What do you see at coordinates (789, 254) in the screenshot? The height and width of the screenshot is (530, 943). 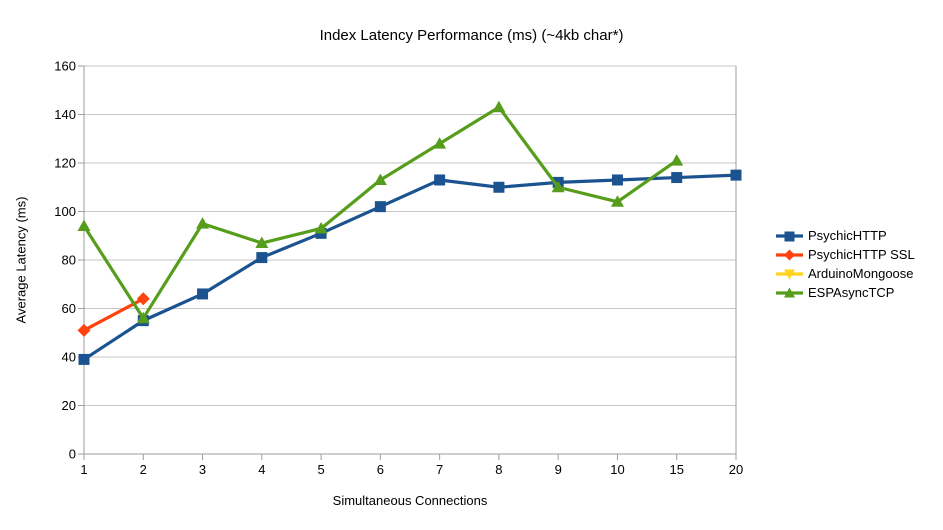 I see `psychichttp-ssl-legend-marker-icon` at bounding box center [789, 254].